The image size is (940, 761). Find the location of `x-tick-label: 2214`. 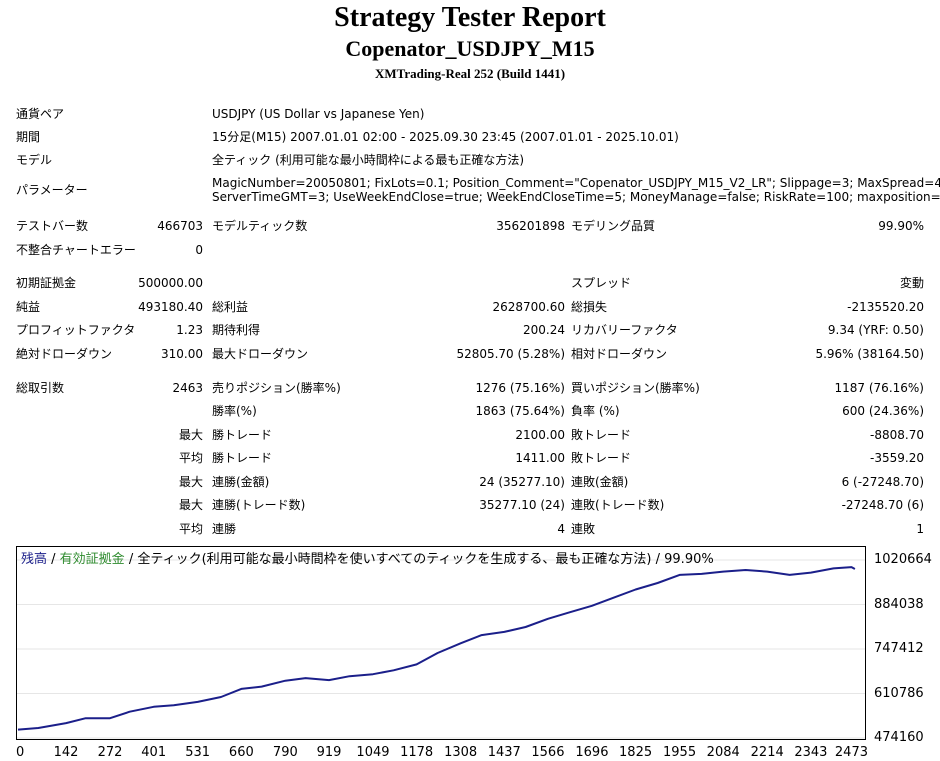

x-tick-label: 2214 is located at coordinates (767, 752).